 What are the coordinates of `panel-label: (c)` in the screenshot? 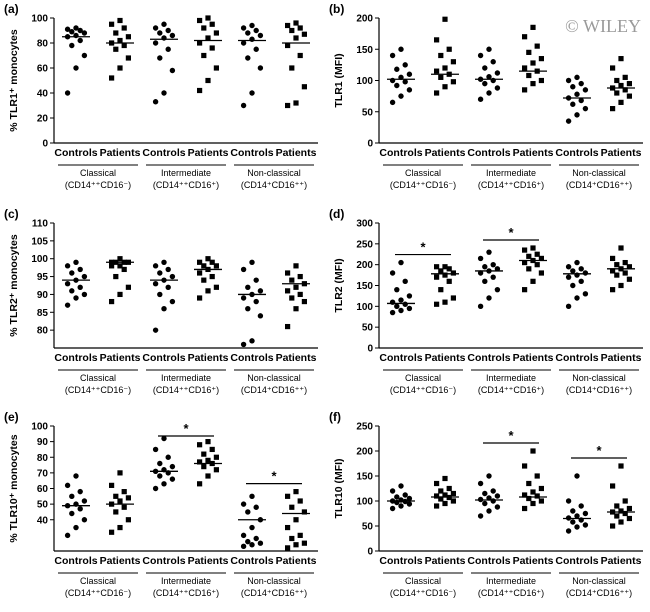 It's located at (11, 214).